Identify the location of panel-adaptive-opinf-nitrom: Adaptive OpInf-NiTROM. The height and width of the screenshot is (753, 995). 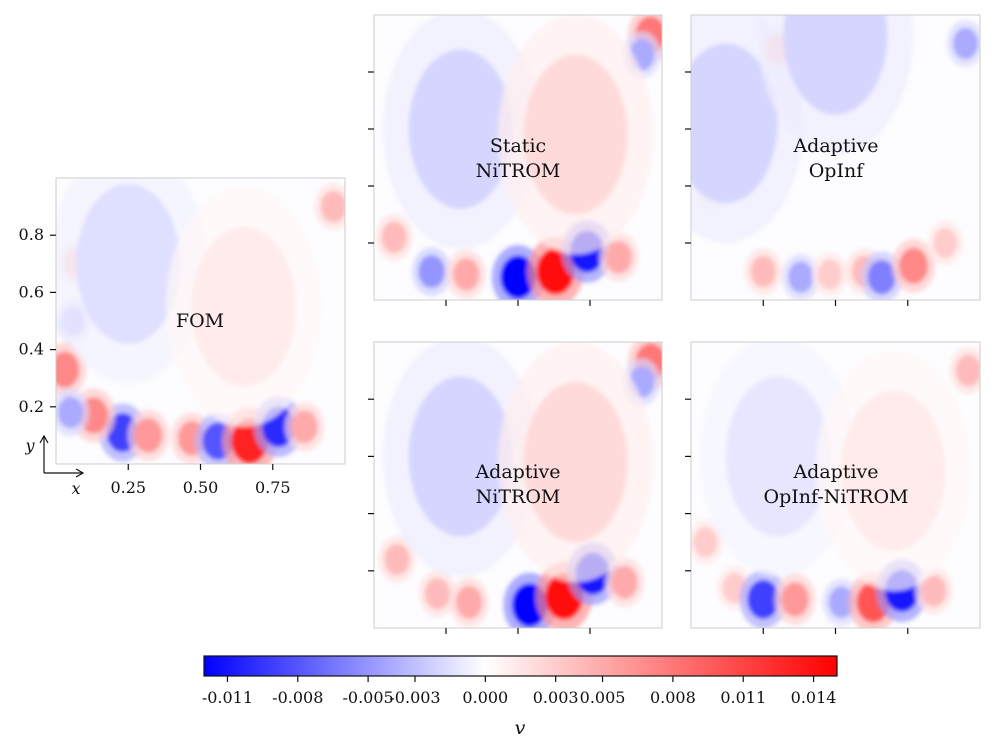
(835, 485).